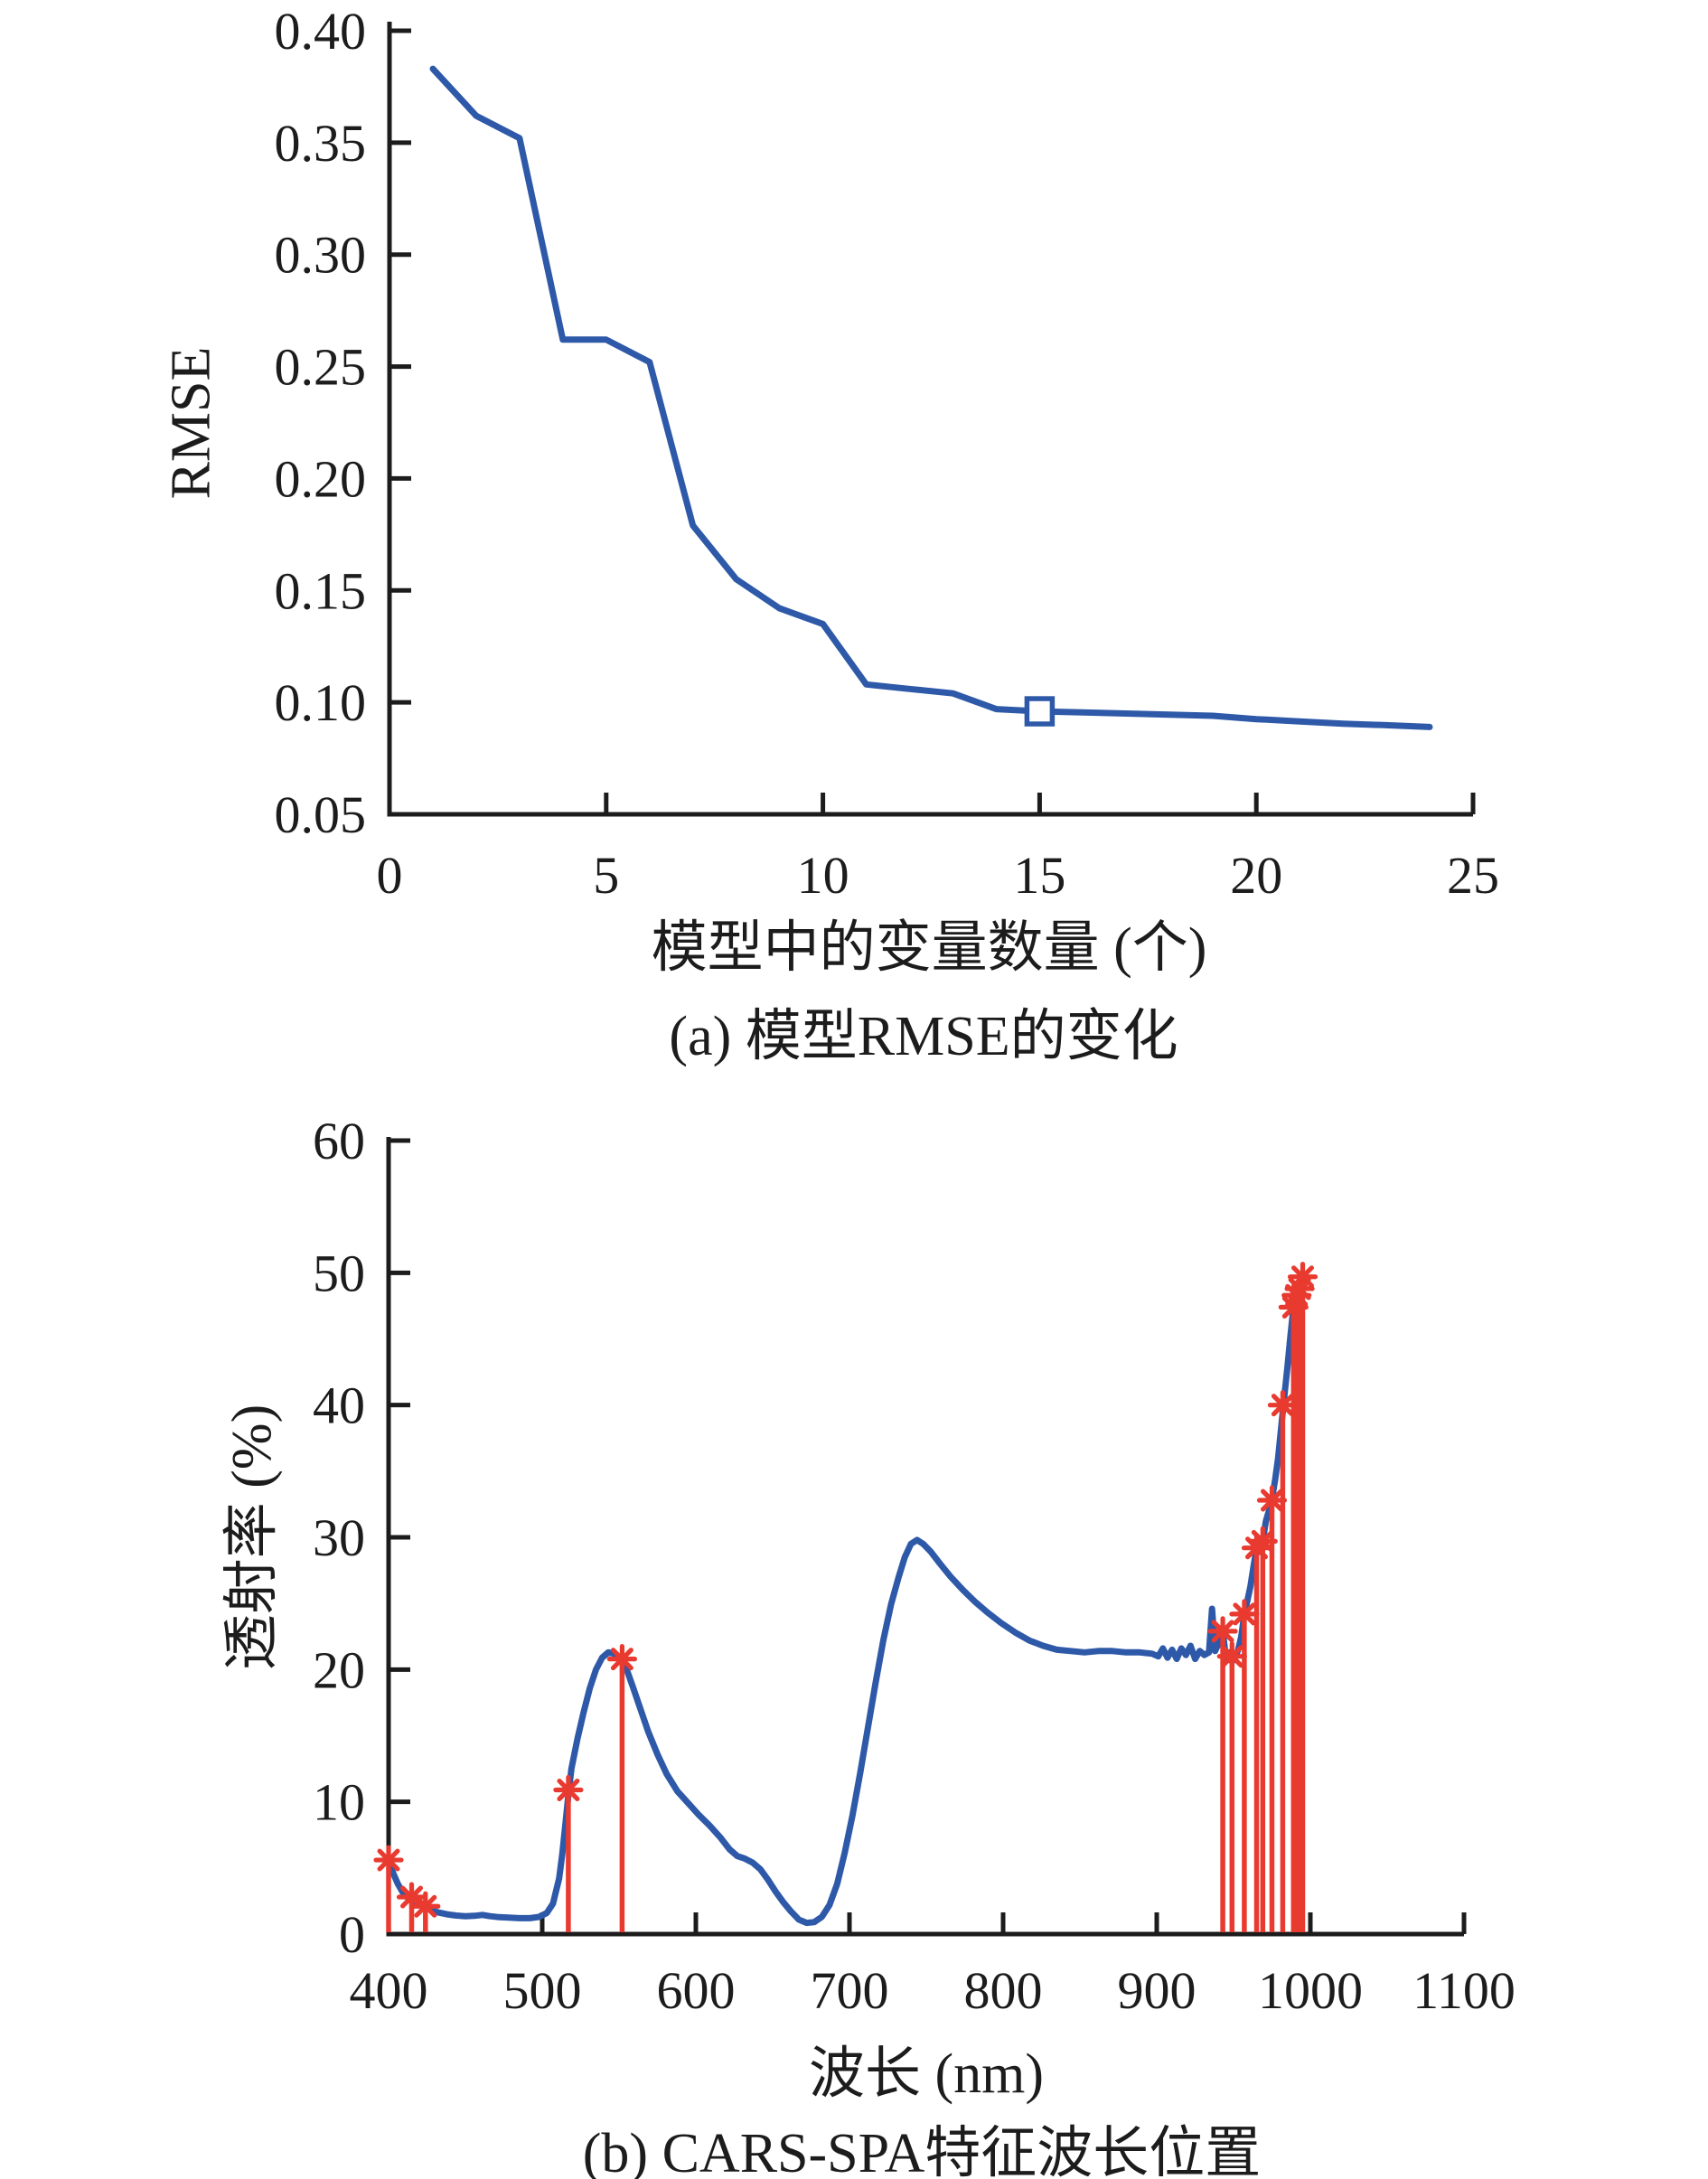 The width and height of the screenshot is (1708, 2179). Describe the element at coordinates (389, 1991) in the screenshot. I see `chart-b-x-tick-label: 400` at that location.